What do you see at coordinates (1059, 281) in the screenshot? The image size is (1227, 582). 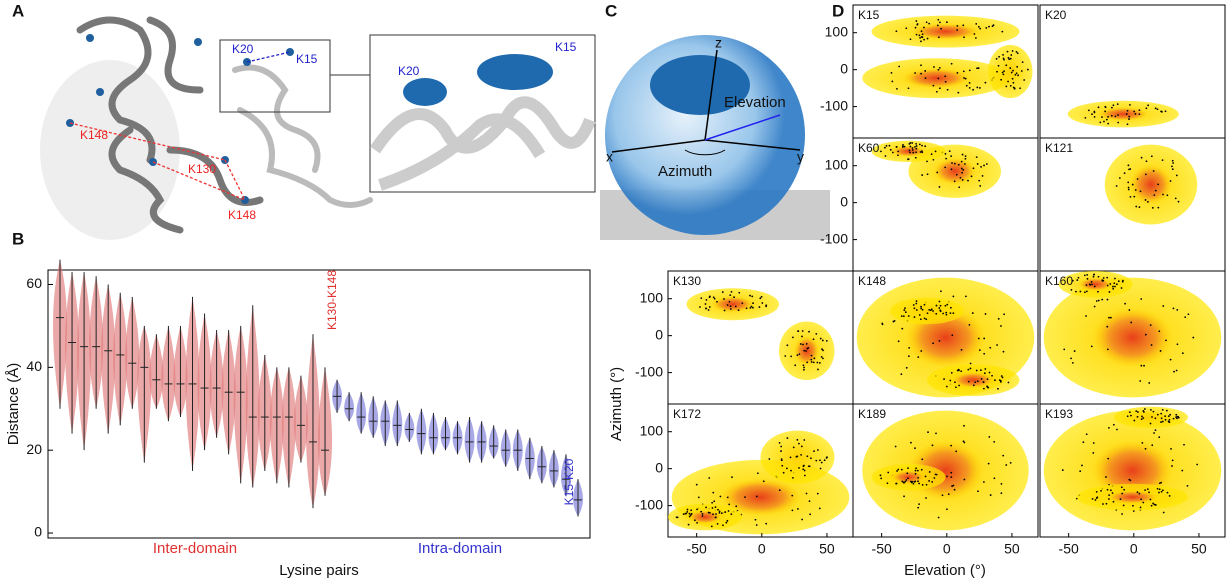 I see `panel-name: K160` at bounding box center [1059, 281].